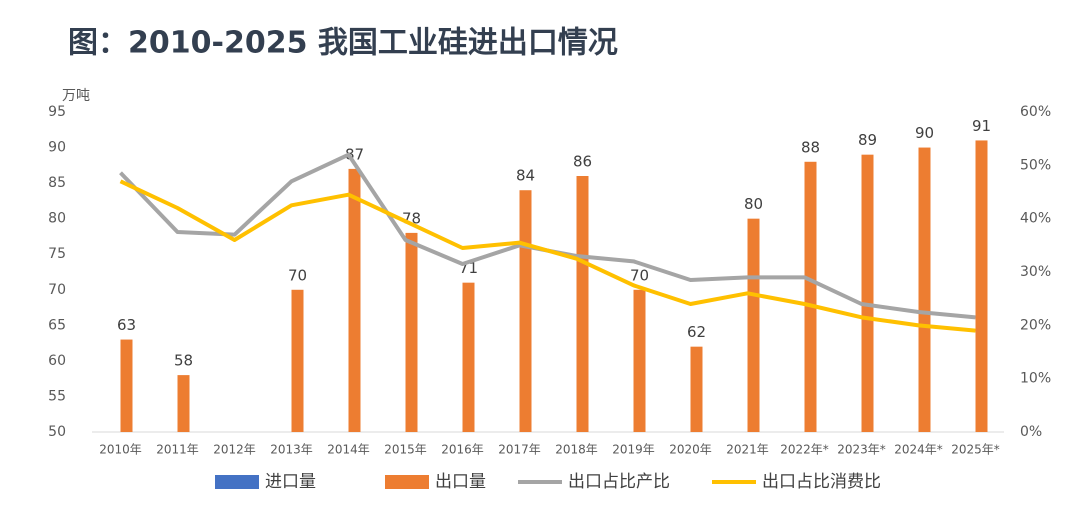 Image resolution: width=1080 pixels, height=508 pixels. Describe the element at coordinates (918, 450) in the screenshot. I see `x-tick-label: 2024年*` at that location.